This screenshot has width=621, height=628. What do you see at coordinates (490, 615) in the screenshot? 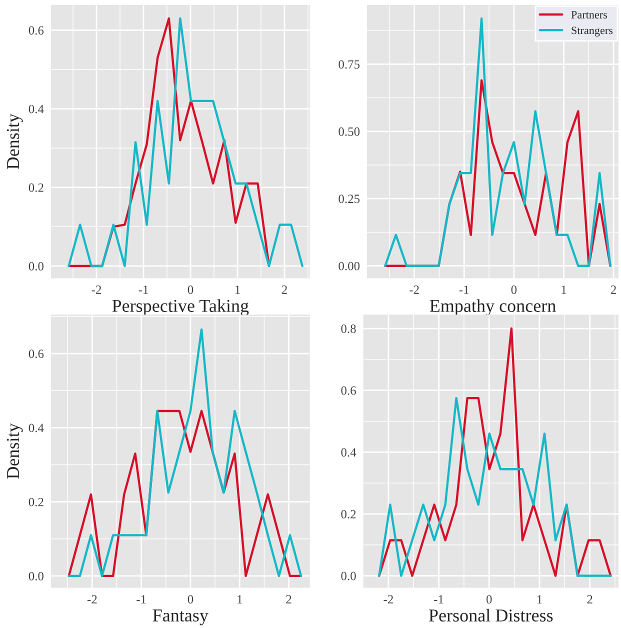
I see `x-axis-title: Personal Distress` at bounding box center [490, 615].